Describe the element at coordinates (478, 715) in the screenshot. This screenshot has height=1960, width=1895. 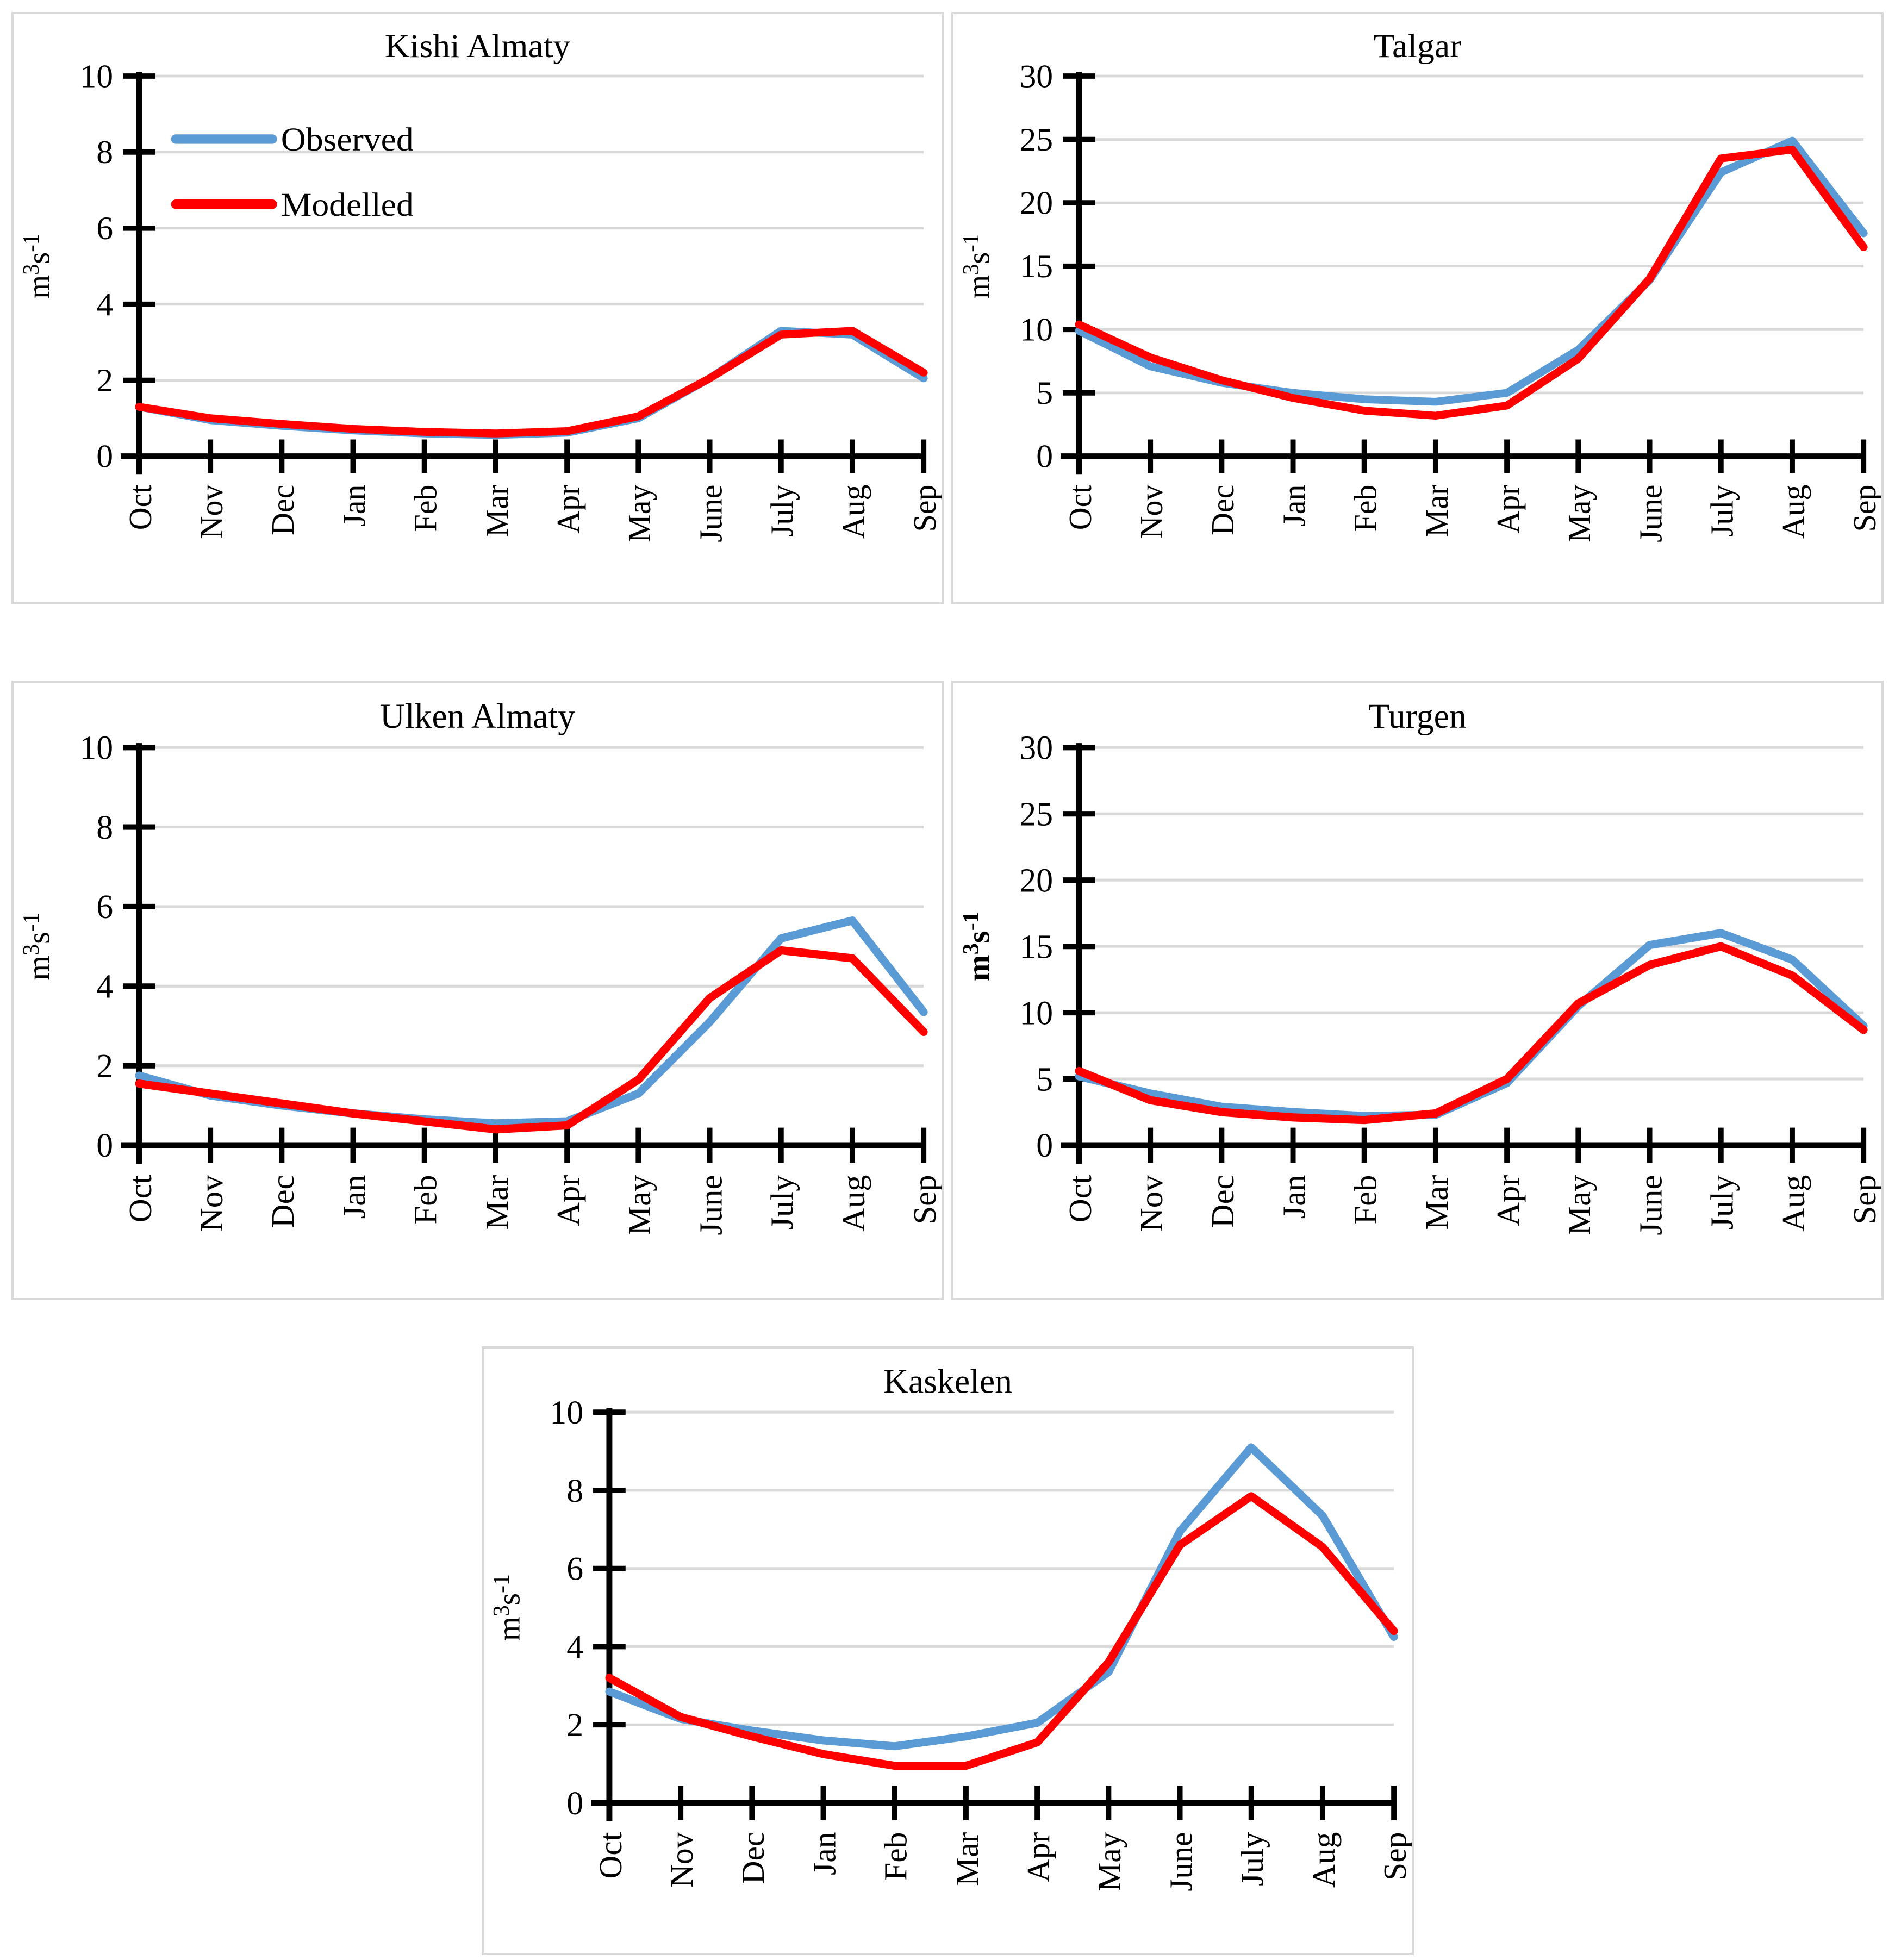
I see `chart-title: Ulken Almaty` at that location.